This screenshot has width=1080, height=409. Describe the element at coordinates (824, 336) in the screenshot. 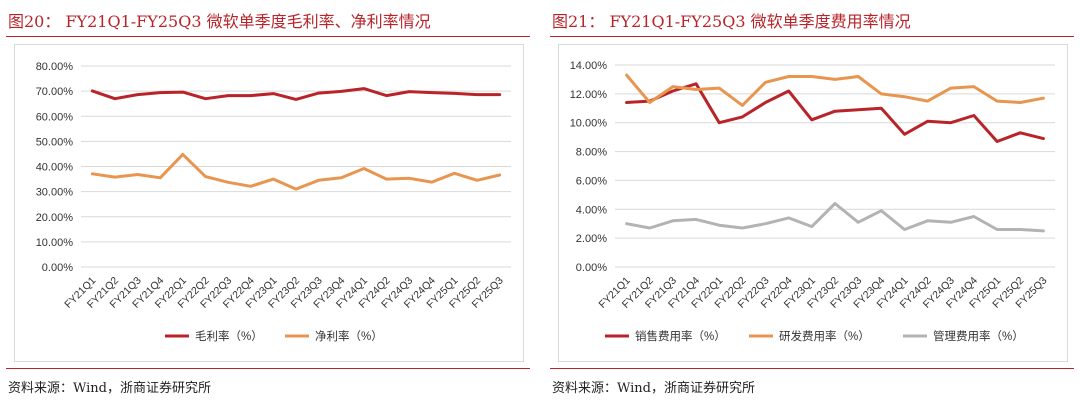

I see `legend-label: 研发费用率（%）` at that location.